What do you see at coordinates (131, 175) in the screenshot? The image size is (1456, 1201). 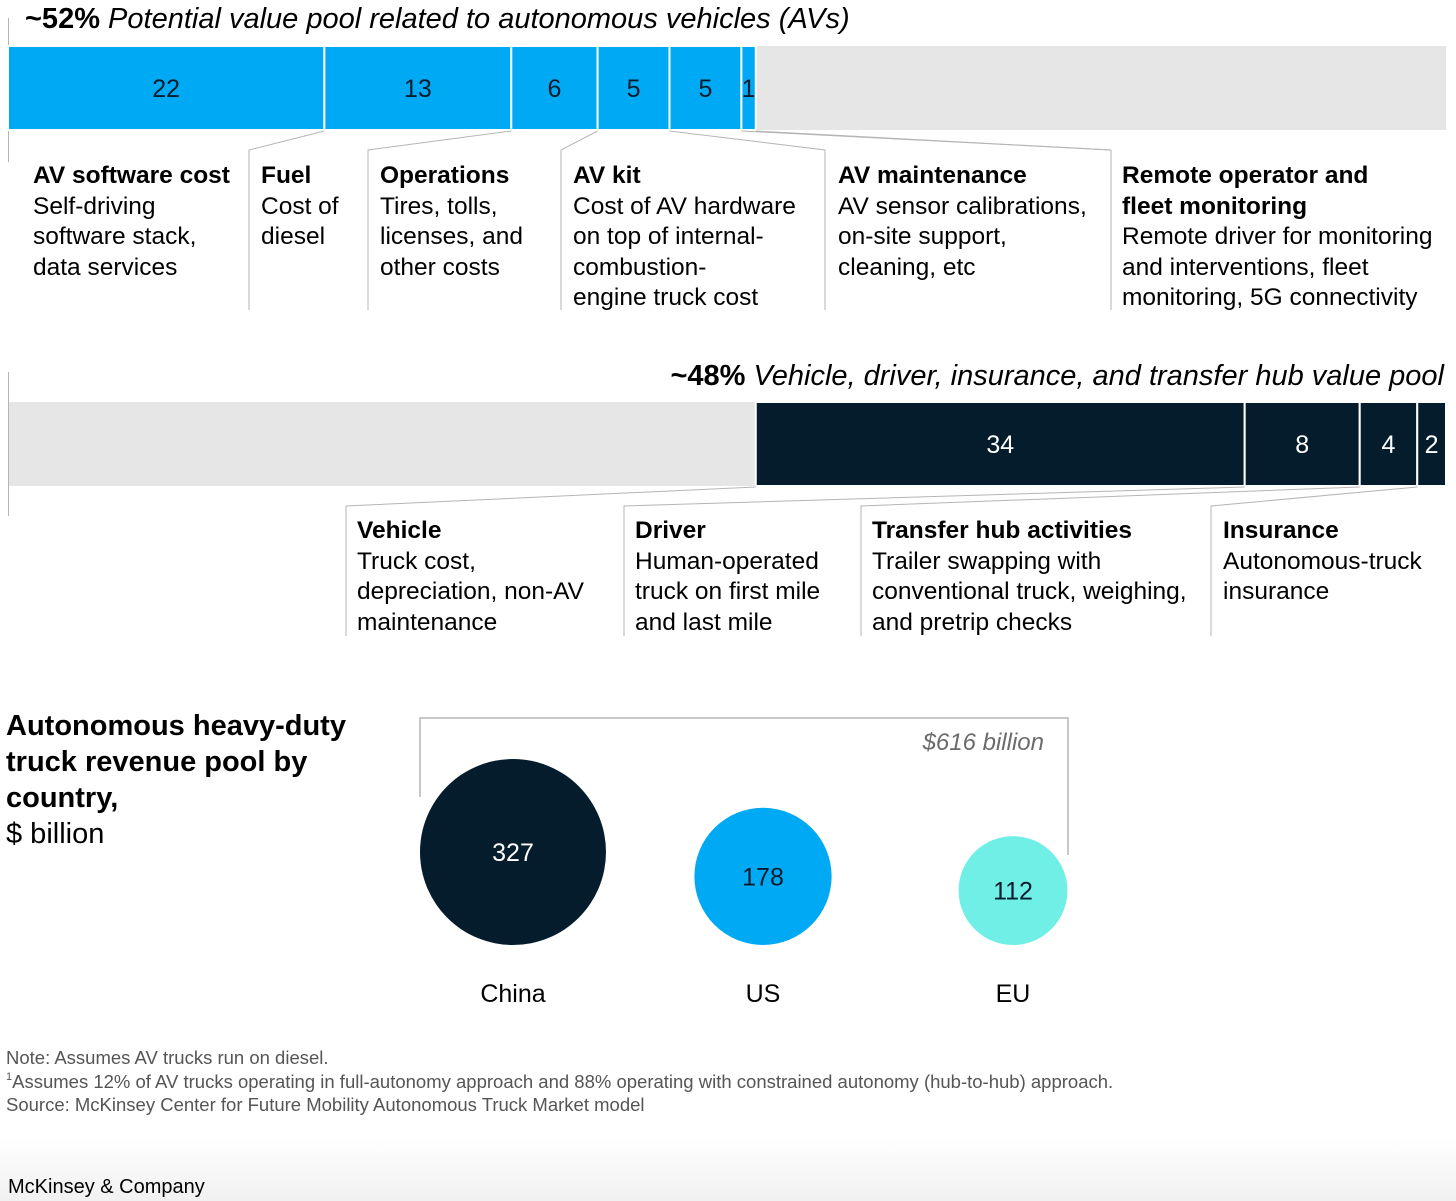 I see `category-heading: AV software cost` at bounding box center [131, 175].